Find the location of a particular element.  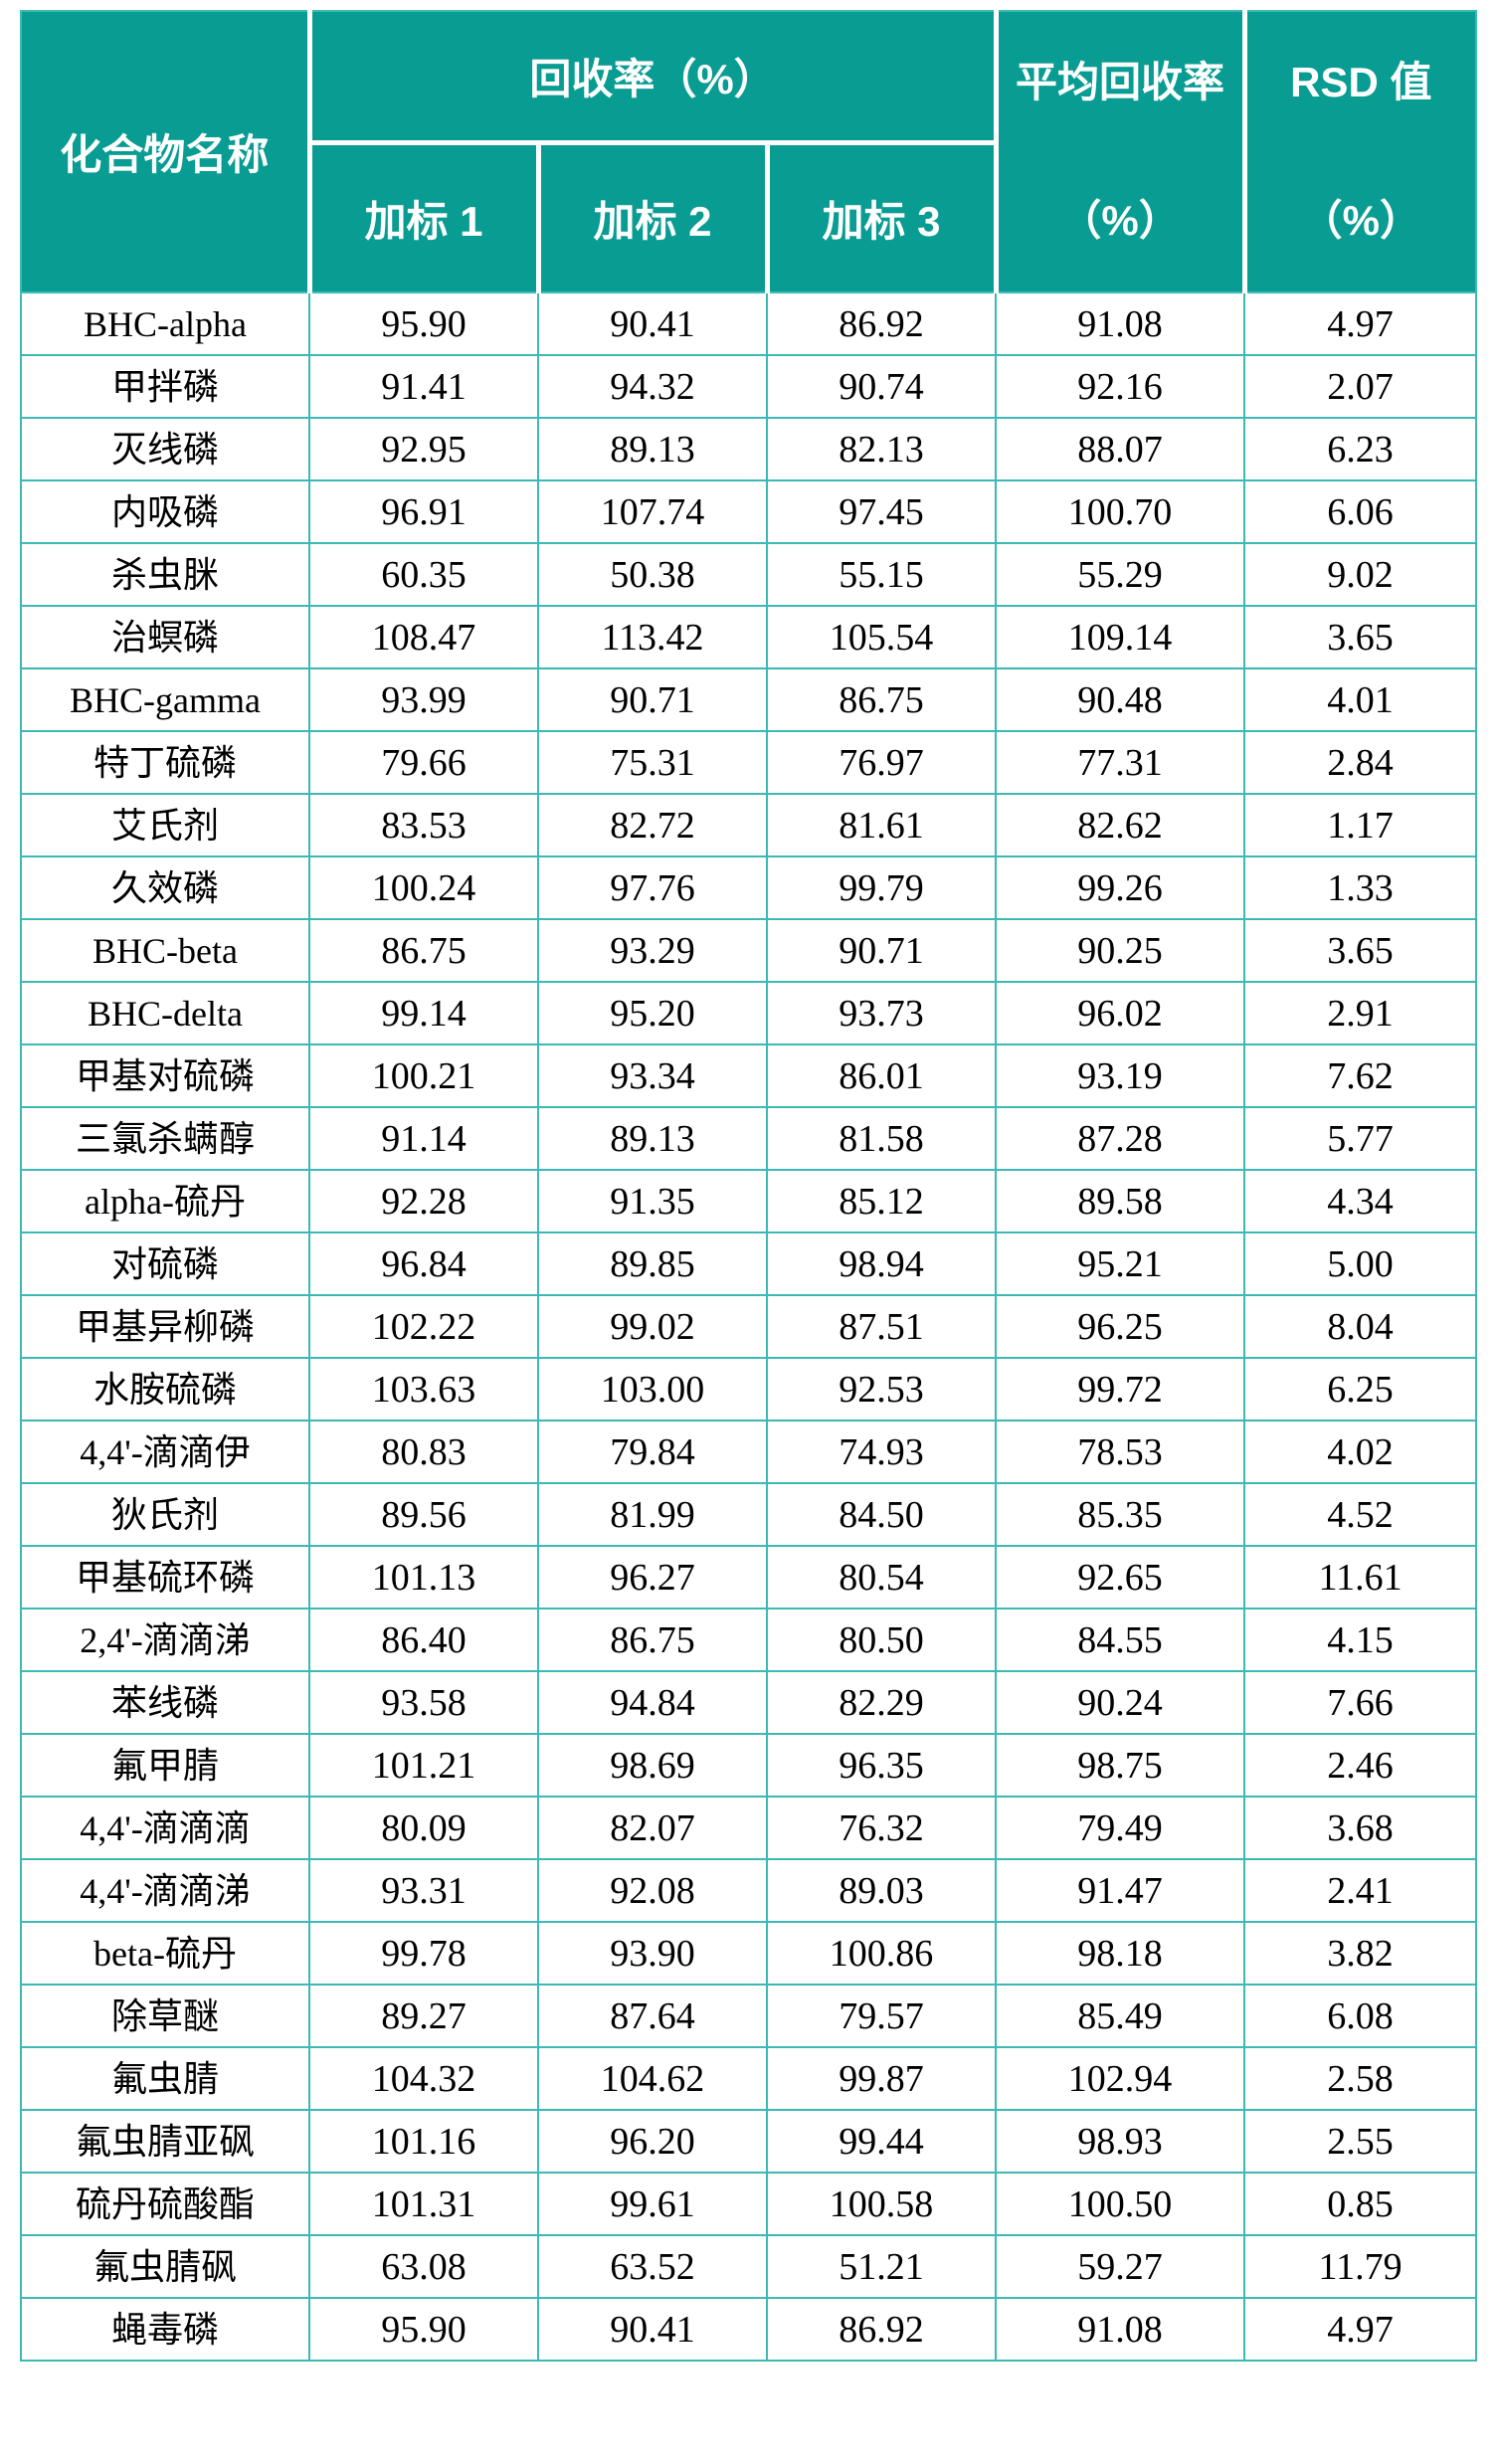

compound-name-cell: 甲基对硫磷 is located at coordinates (165, 1075).